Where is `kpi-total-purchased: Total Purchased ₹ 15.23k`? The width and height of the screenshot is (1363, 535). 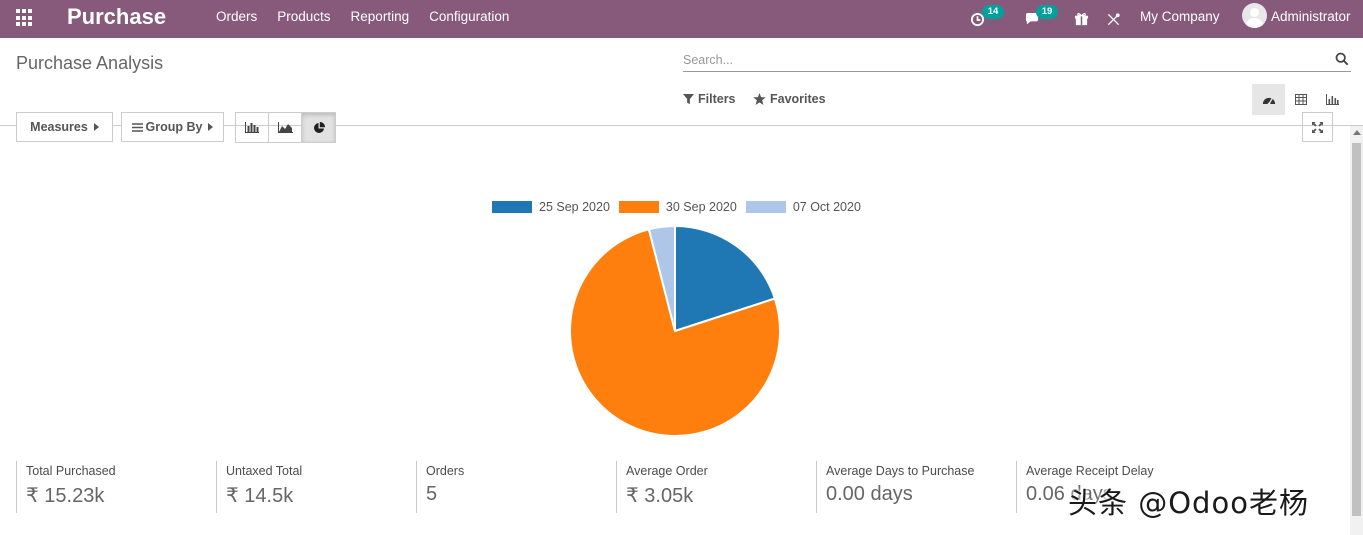
kpi-total-purchased: Total Purchased ₹ 15.23k is located at coordinates (116, 487).